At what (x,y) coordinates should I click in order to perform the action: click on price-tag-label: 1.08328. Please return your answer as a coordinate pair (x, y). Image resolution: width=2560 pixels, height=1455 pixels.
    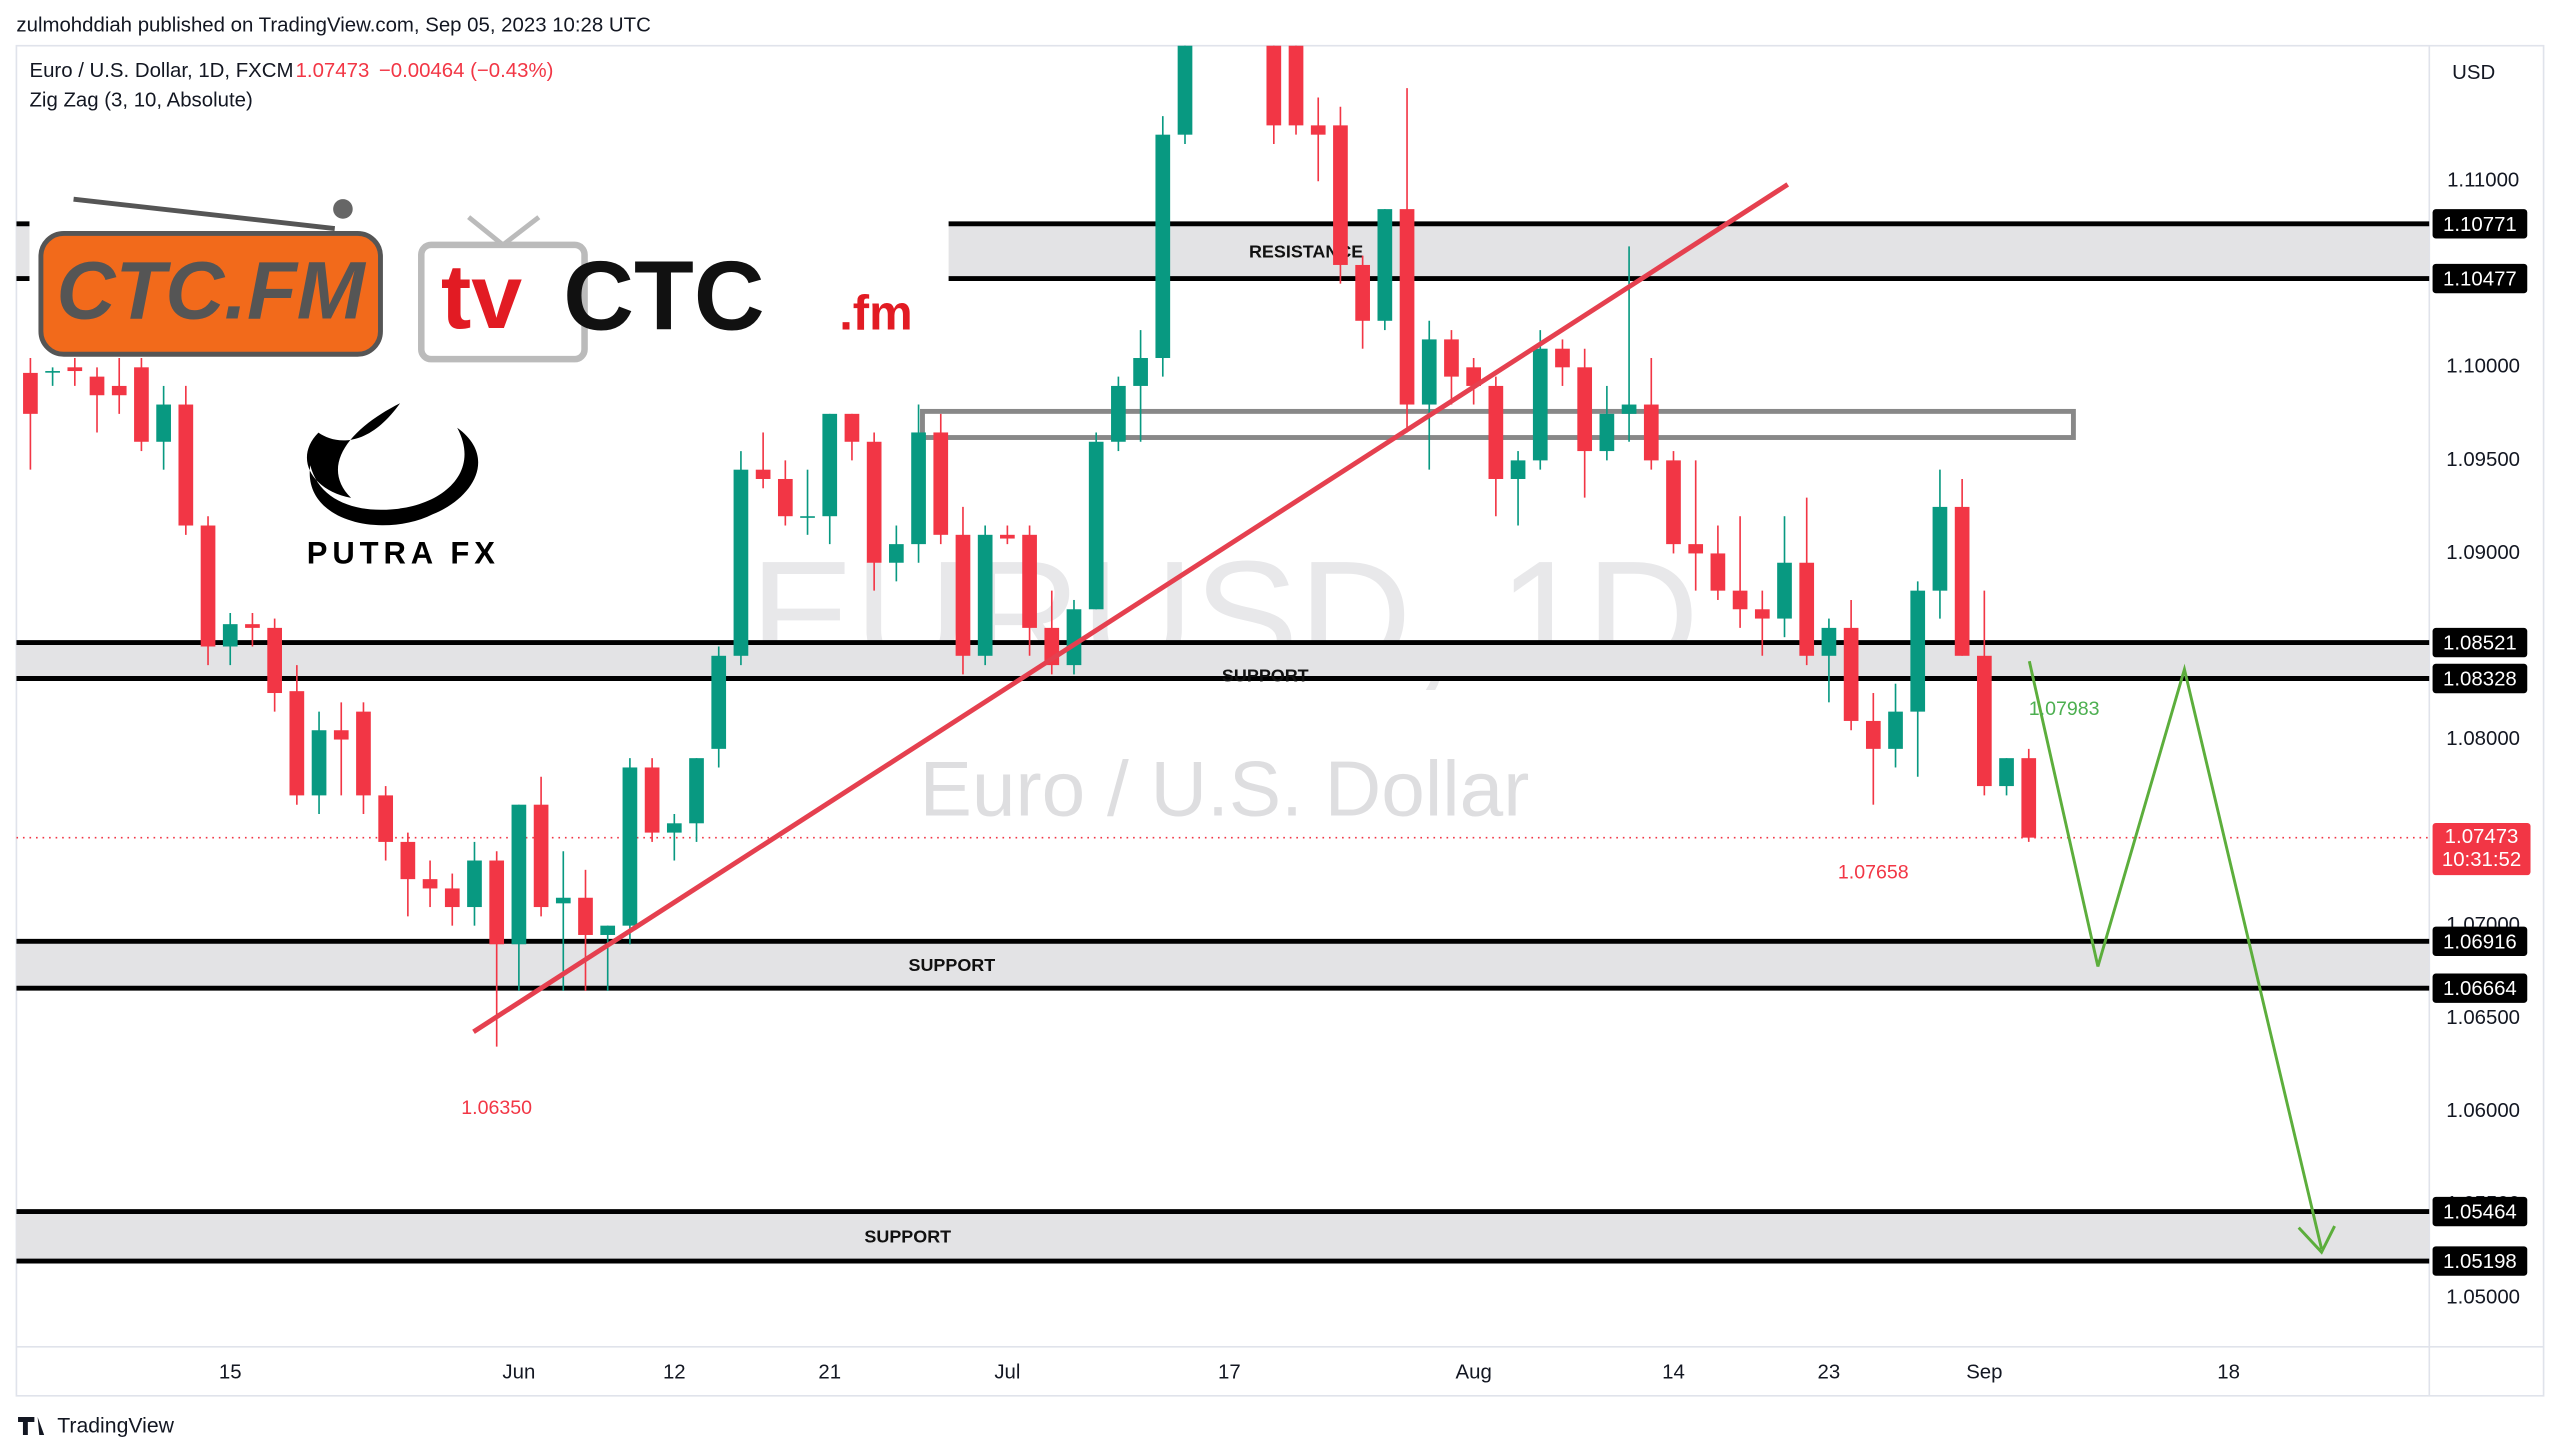
    Looking at the image, I should click on (2480, 680).